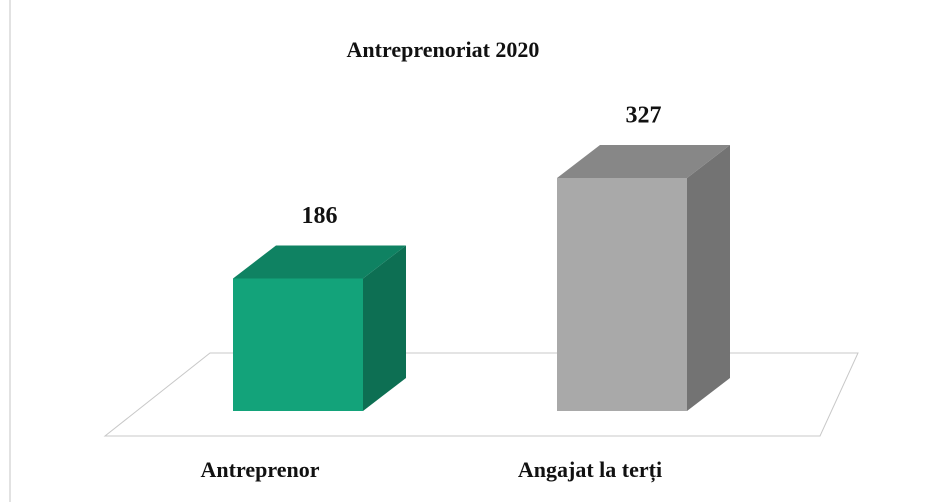  Describe the element at coordinates (481, 394) in the screenshot. I see `floor` at that location.